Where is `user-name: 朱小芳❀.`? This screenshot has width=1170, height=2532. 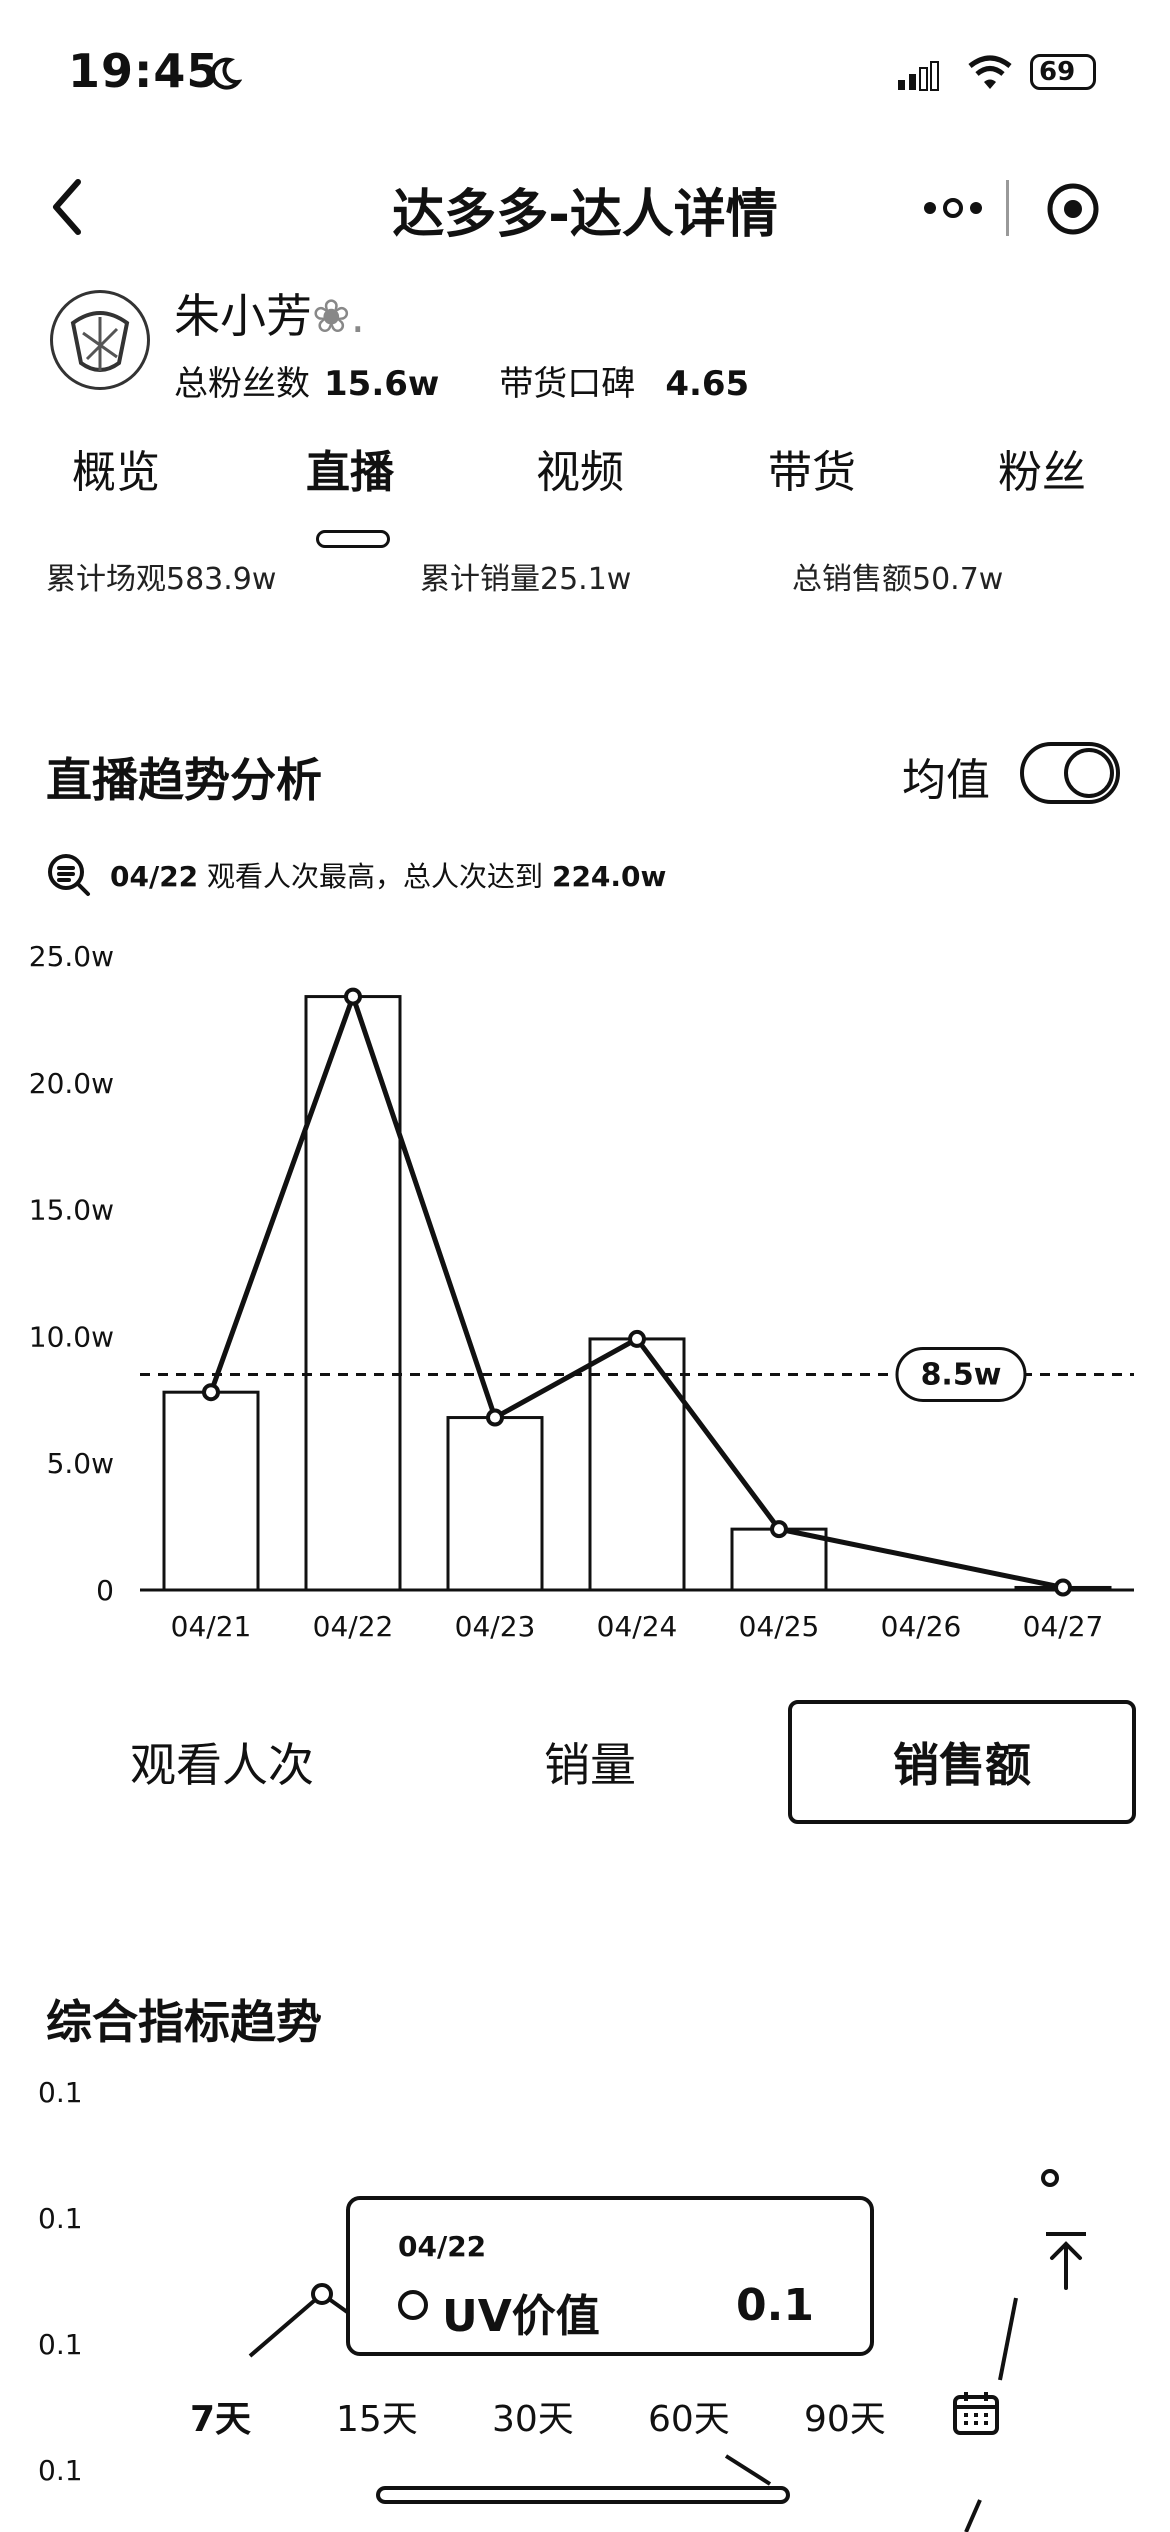 user-name: 朱小芳❀. is located at coordinates (269, 313).